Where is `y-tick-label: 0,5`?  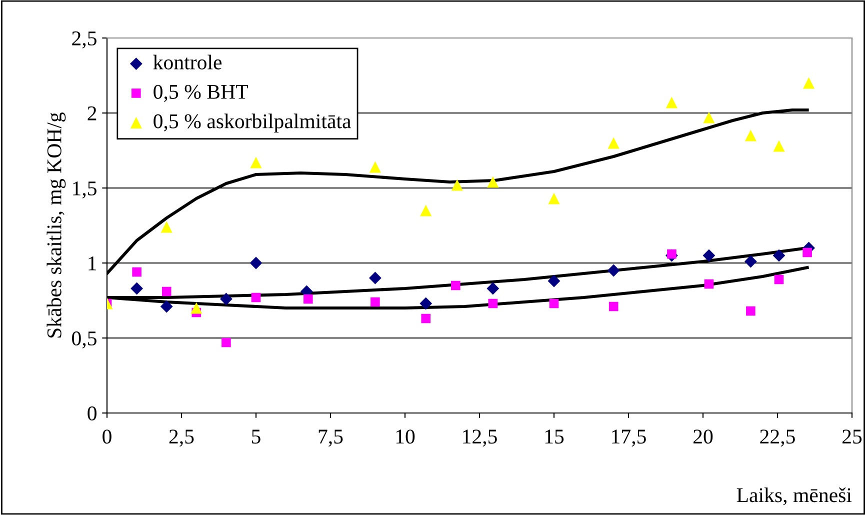 y-tick-label: 0,5 is located at coordinates (84, 339).